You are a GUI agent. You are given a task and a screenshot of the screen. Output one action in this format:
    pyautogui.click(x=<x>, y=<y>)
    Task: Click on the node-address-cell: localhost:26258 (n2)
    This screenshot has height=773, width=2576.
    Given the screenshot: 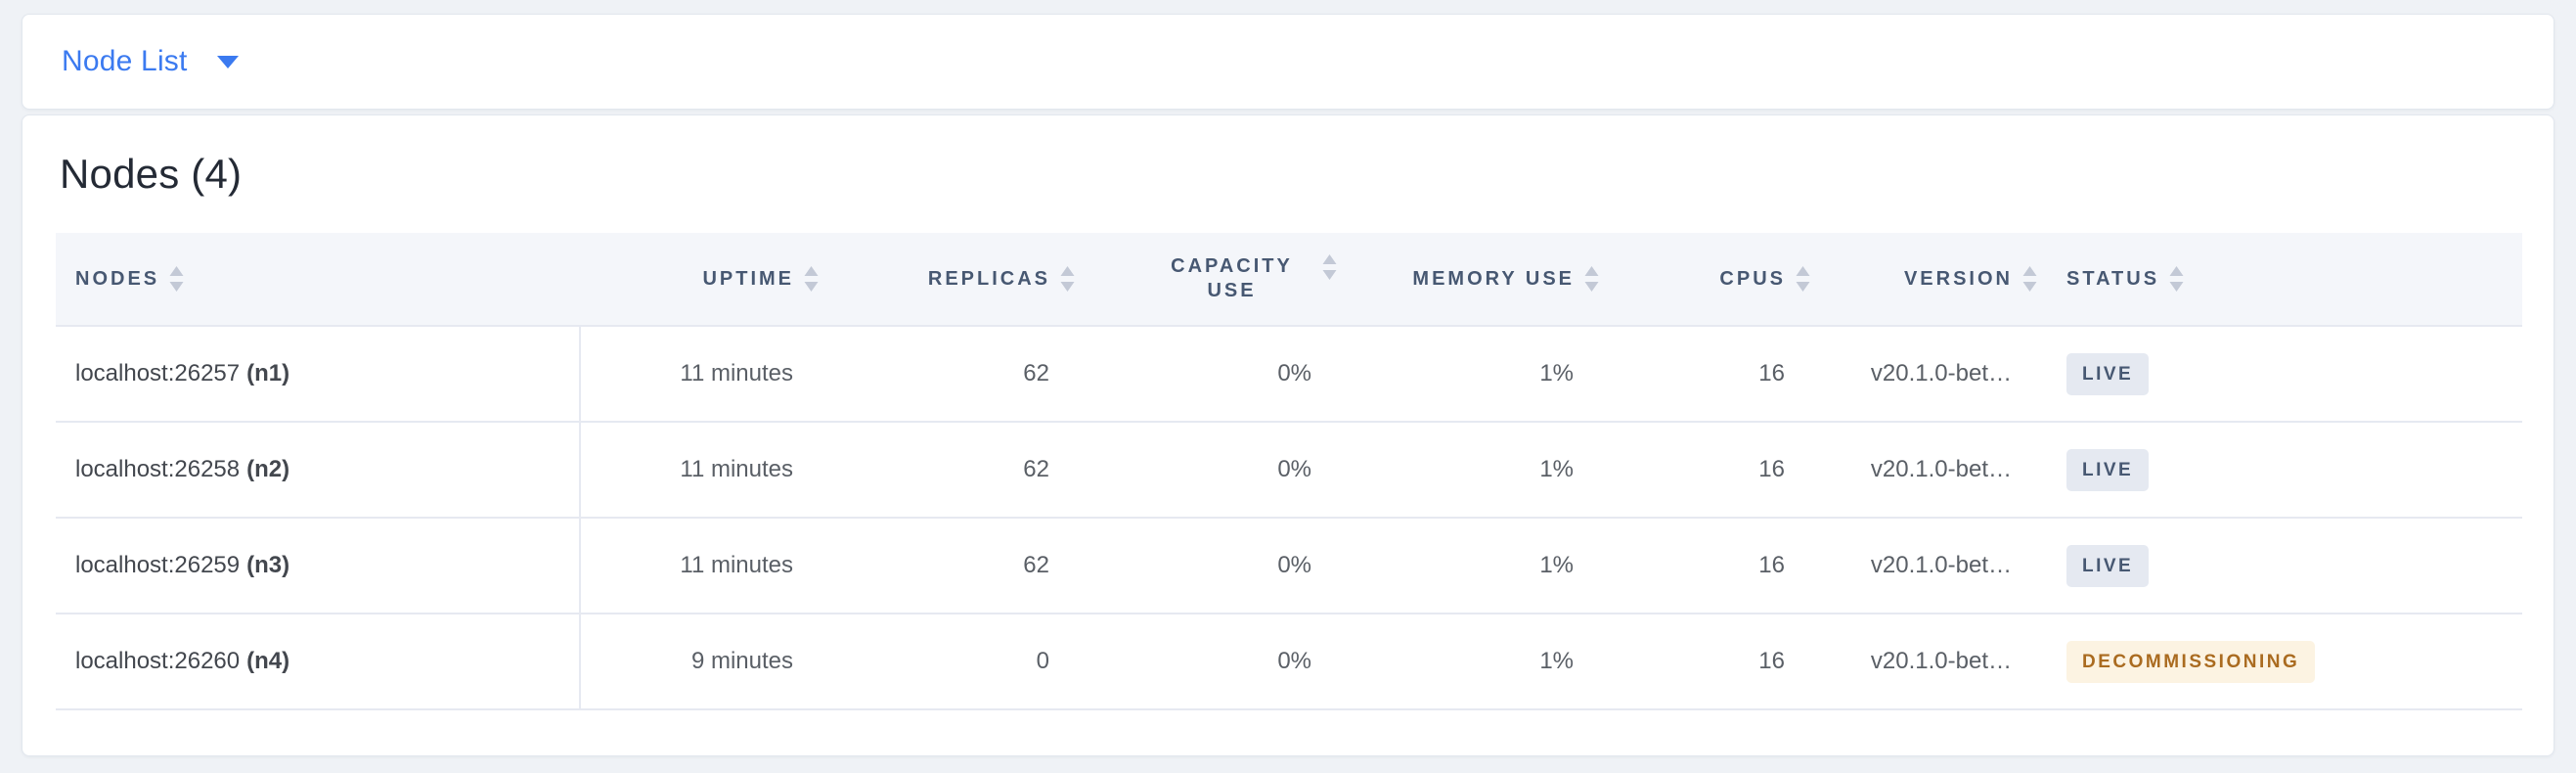 What is the action you would take?
    pyautogui.click(x=318, y=470)
    